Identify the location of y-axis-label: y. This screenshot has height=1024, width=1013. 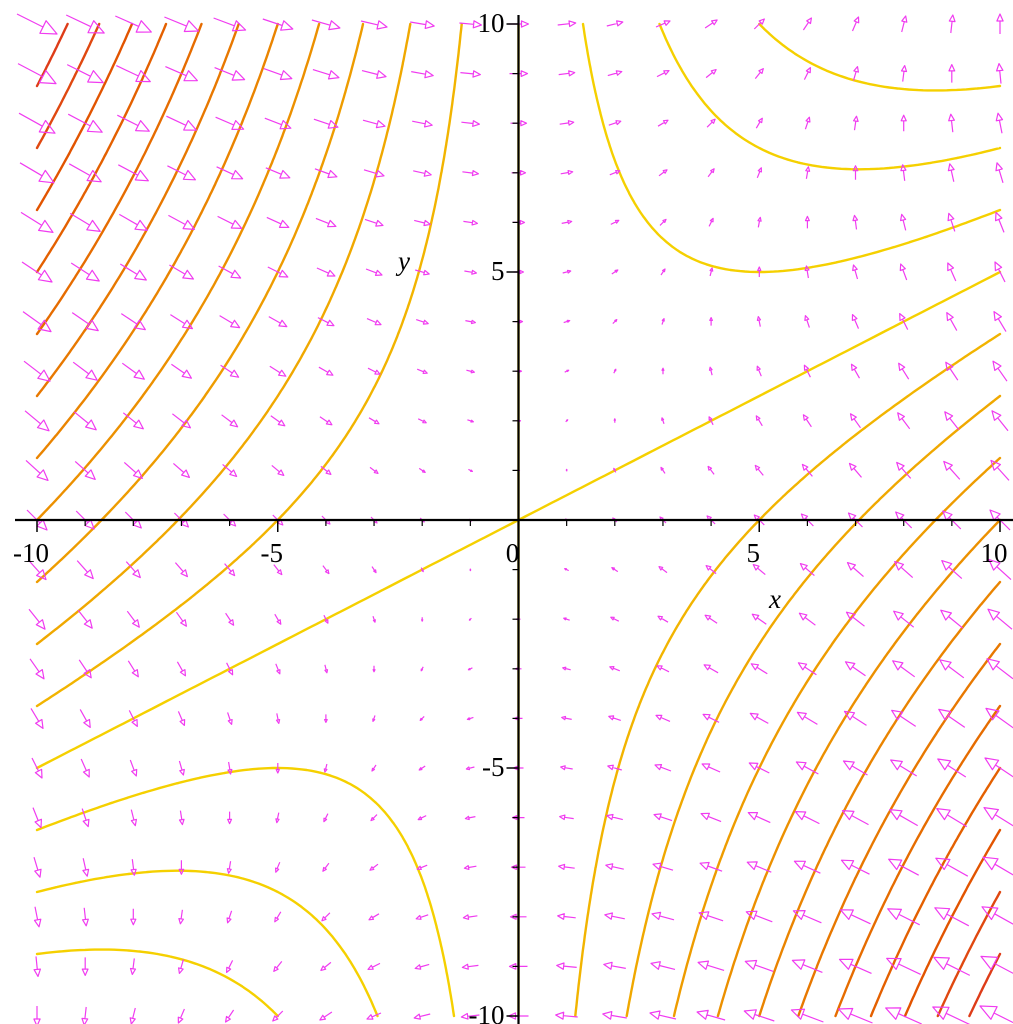
(402, 261).